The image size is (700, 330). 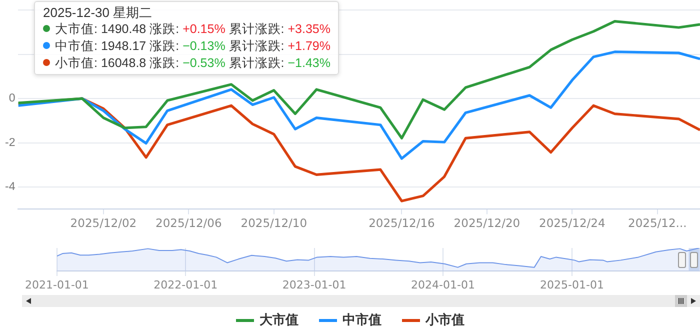 What do you see at coordinates (445, 320) in the screenshot?
I see `legend-label: 小市值` at bounding box center [445, 320].